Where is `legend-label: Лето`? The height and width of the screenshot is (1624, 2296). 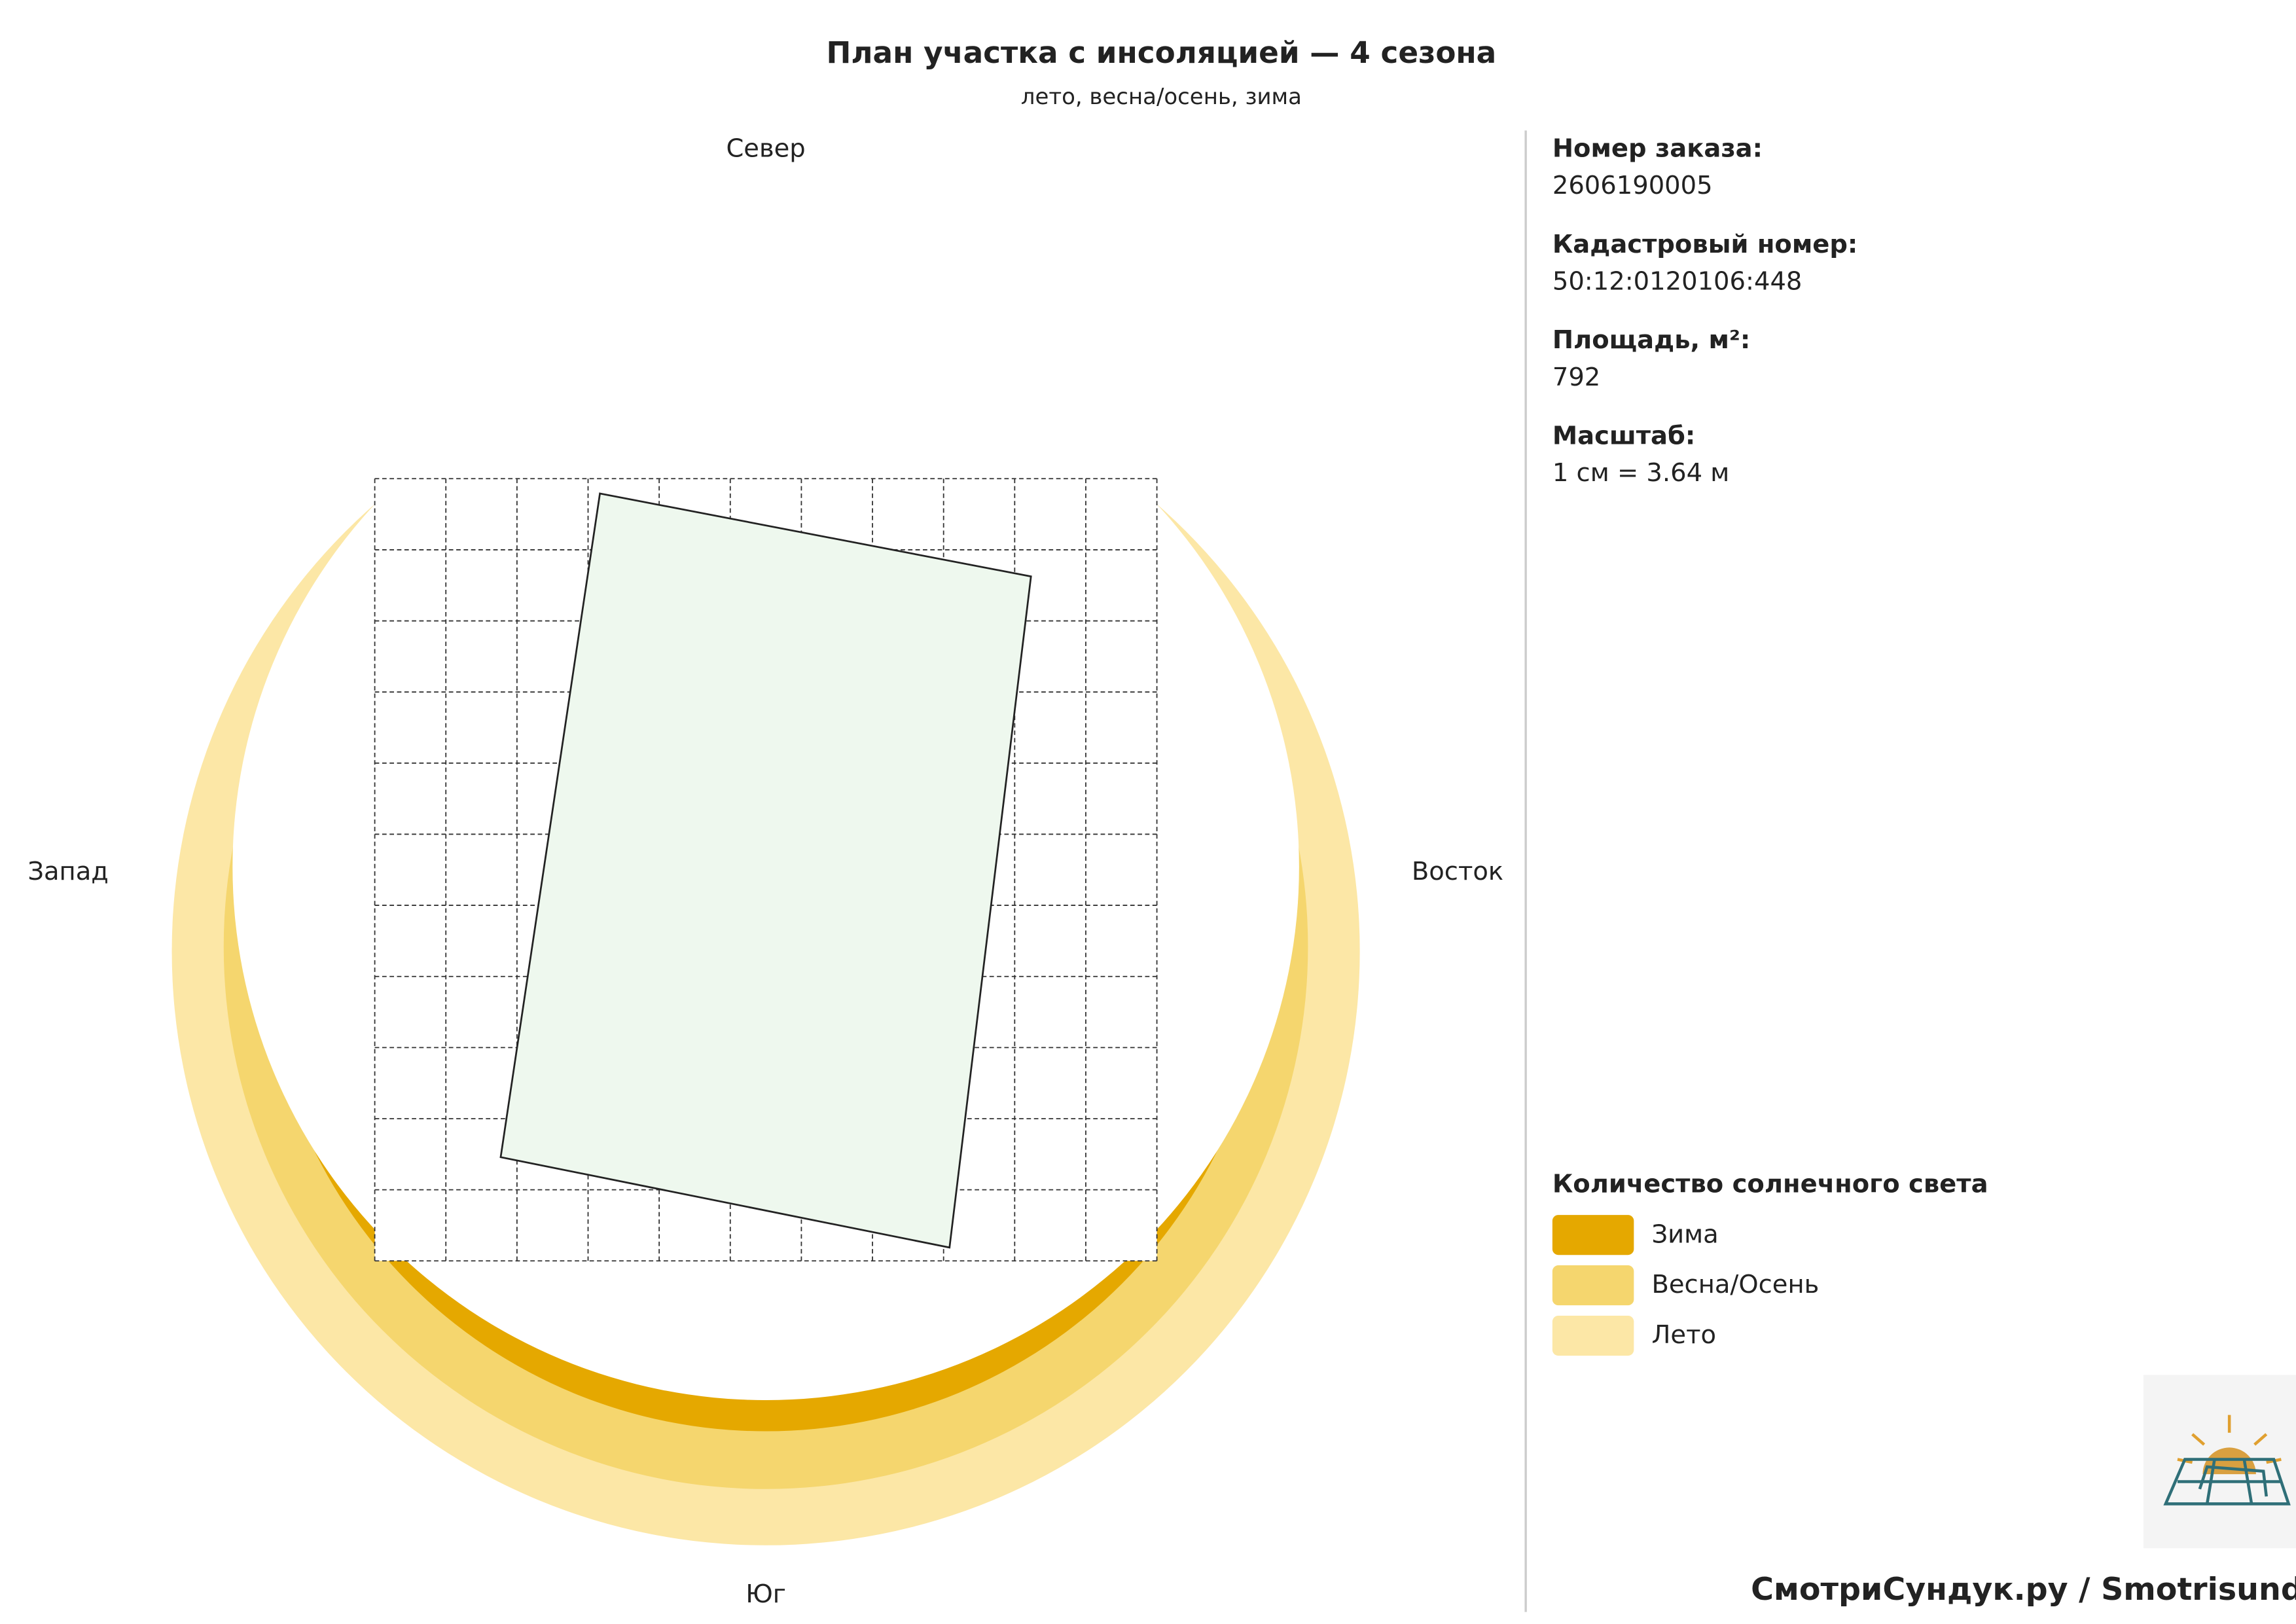 legend-label: Лето is located at coordinates (1683, 1335).